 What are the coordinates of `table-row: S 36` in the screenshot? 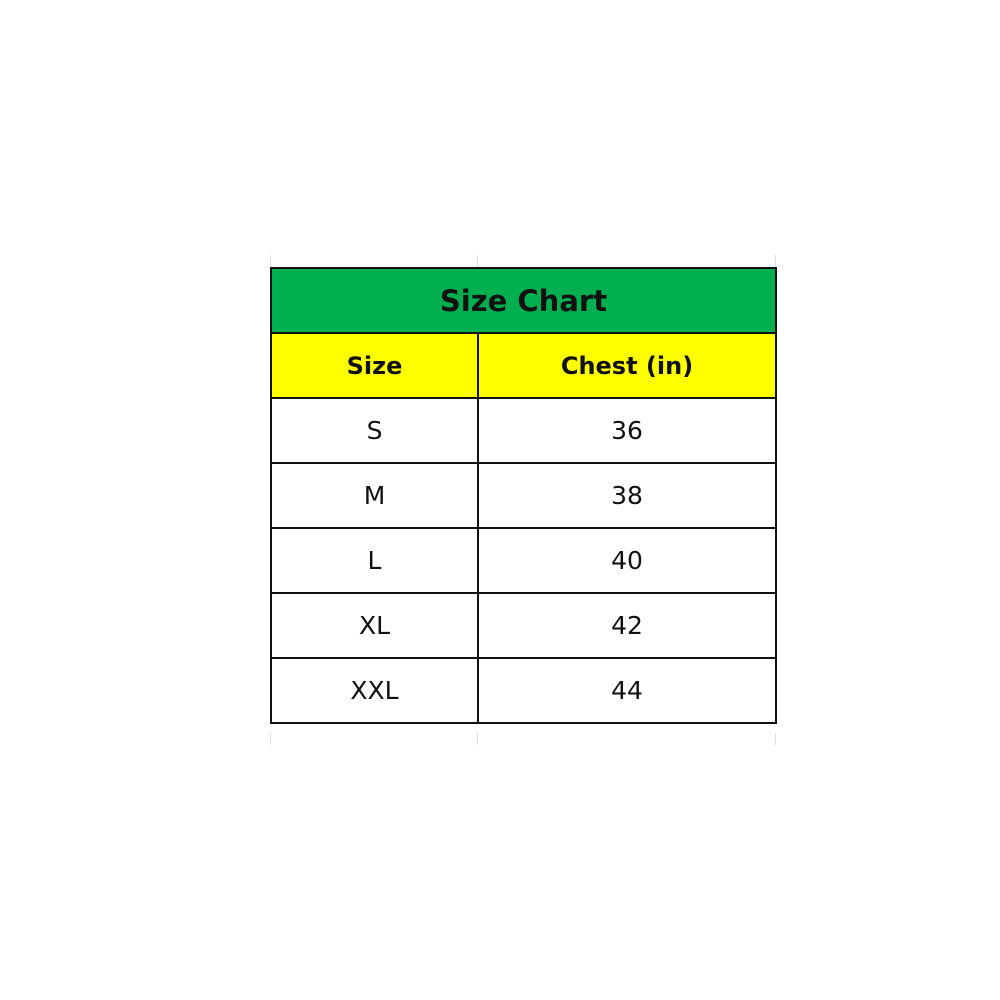 It's located at (523, 430).